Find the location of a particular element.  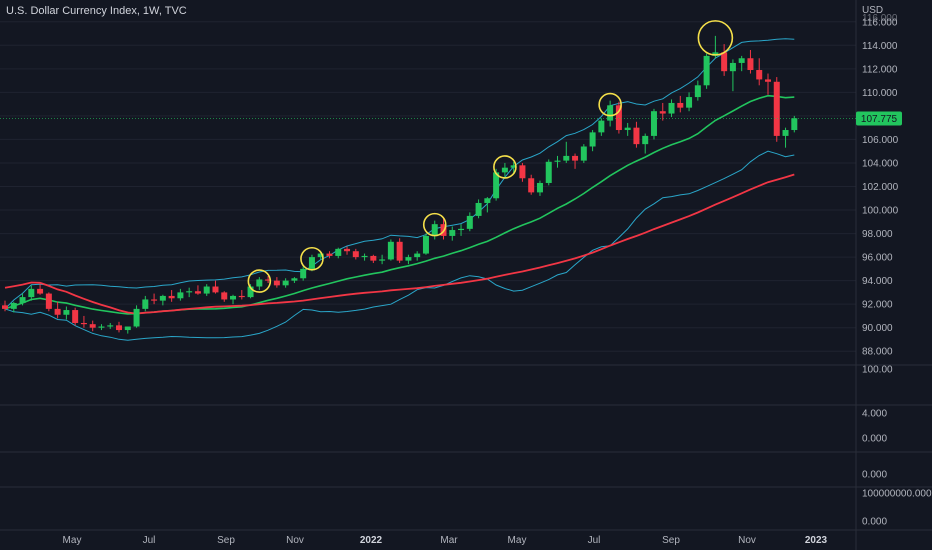

currency-label: USD is located at coordinates (872, 10).